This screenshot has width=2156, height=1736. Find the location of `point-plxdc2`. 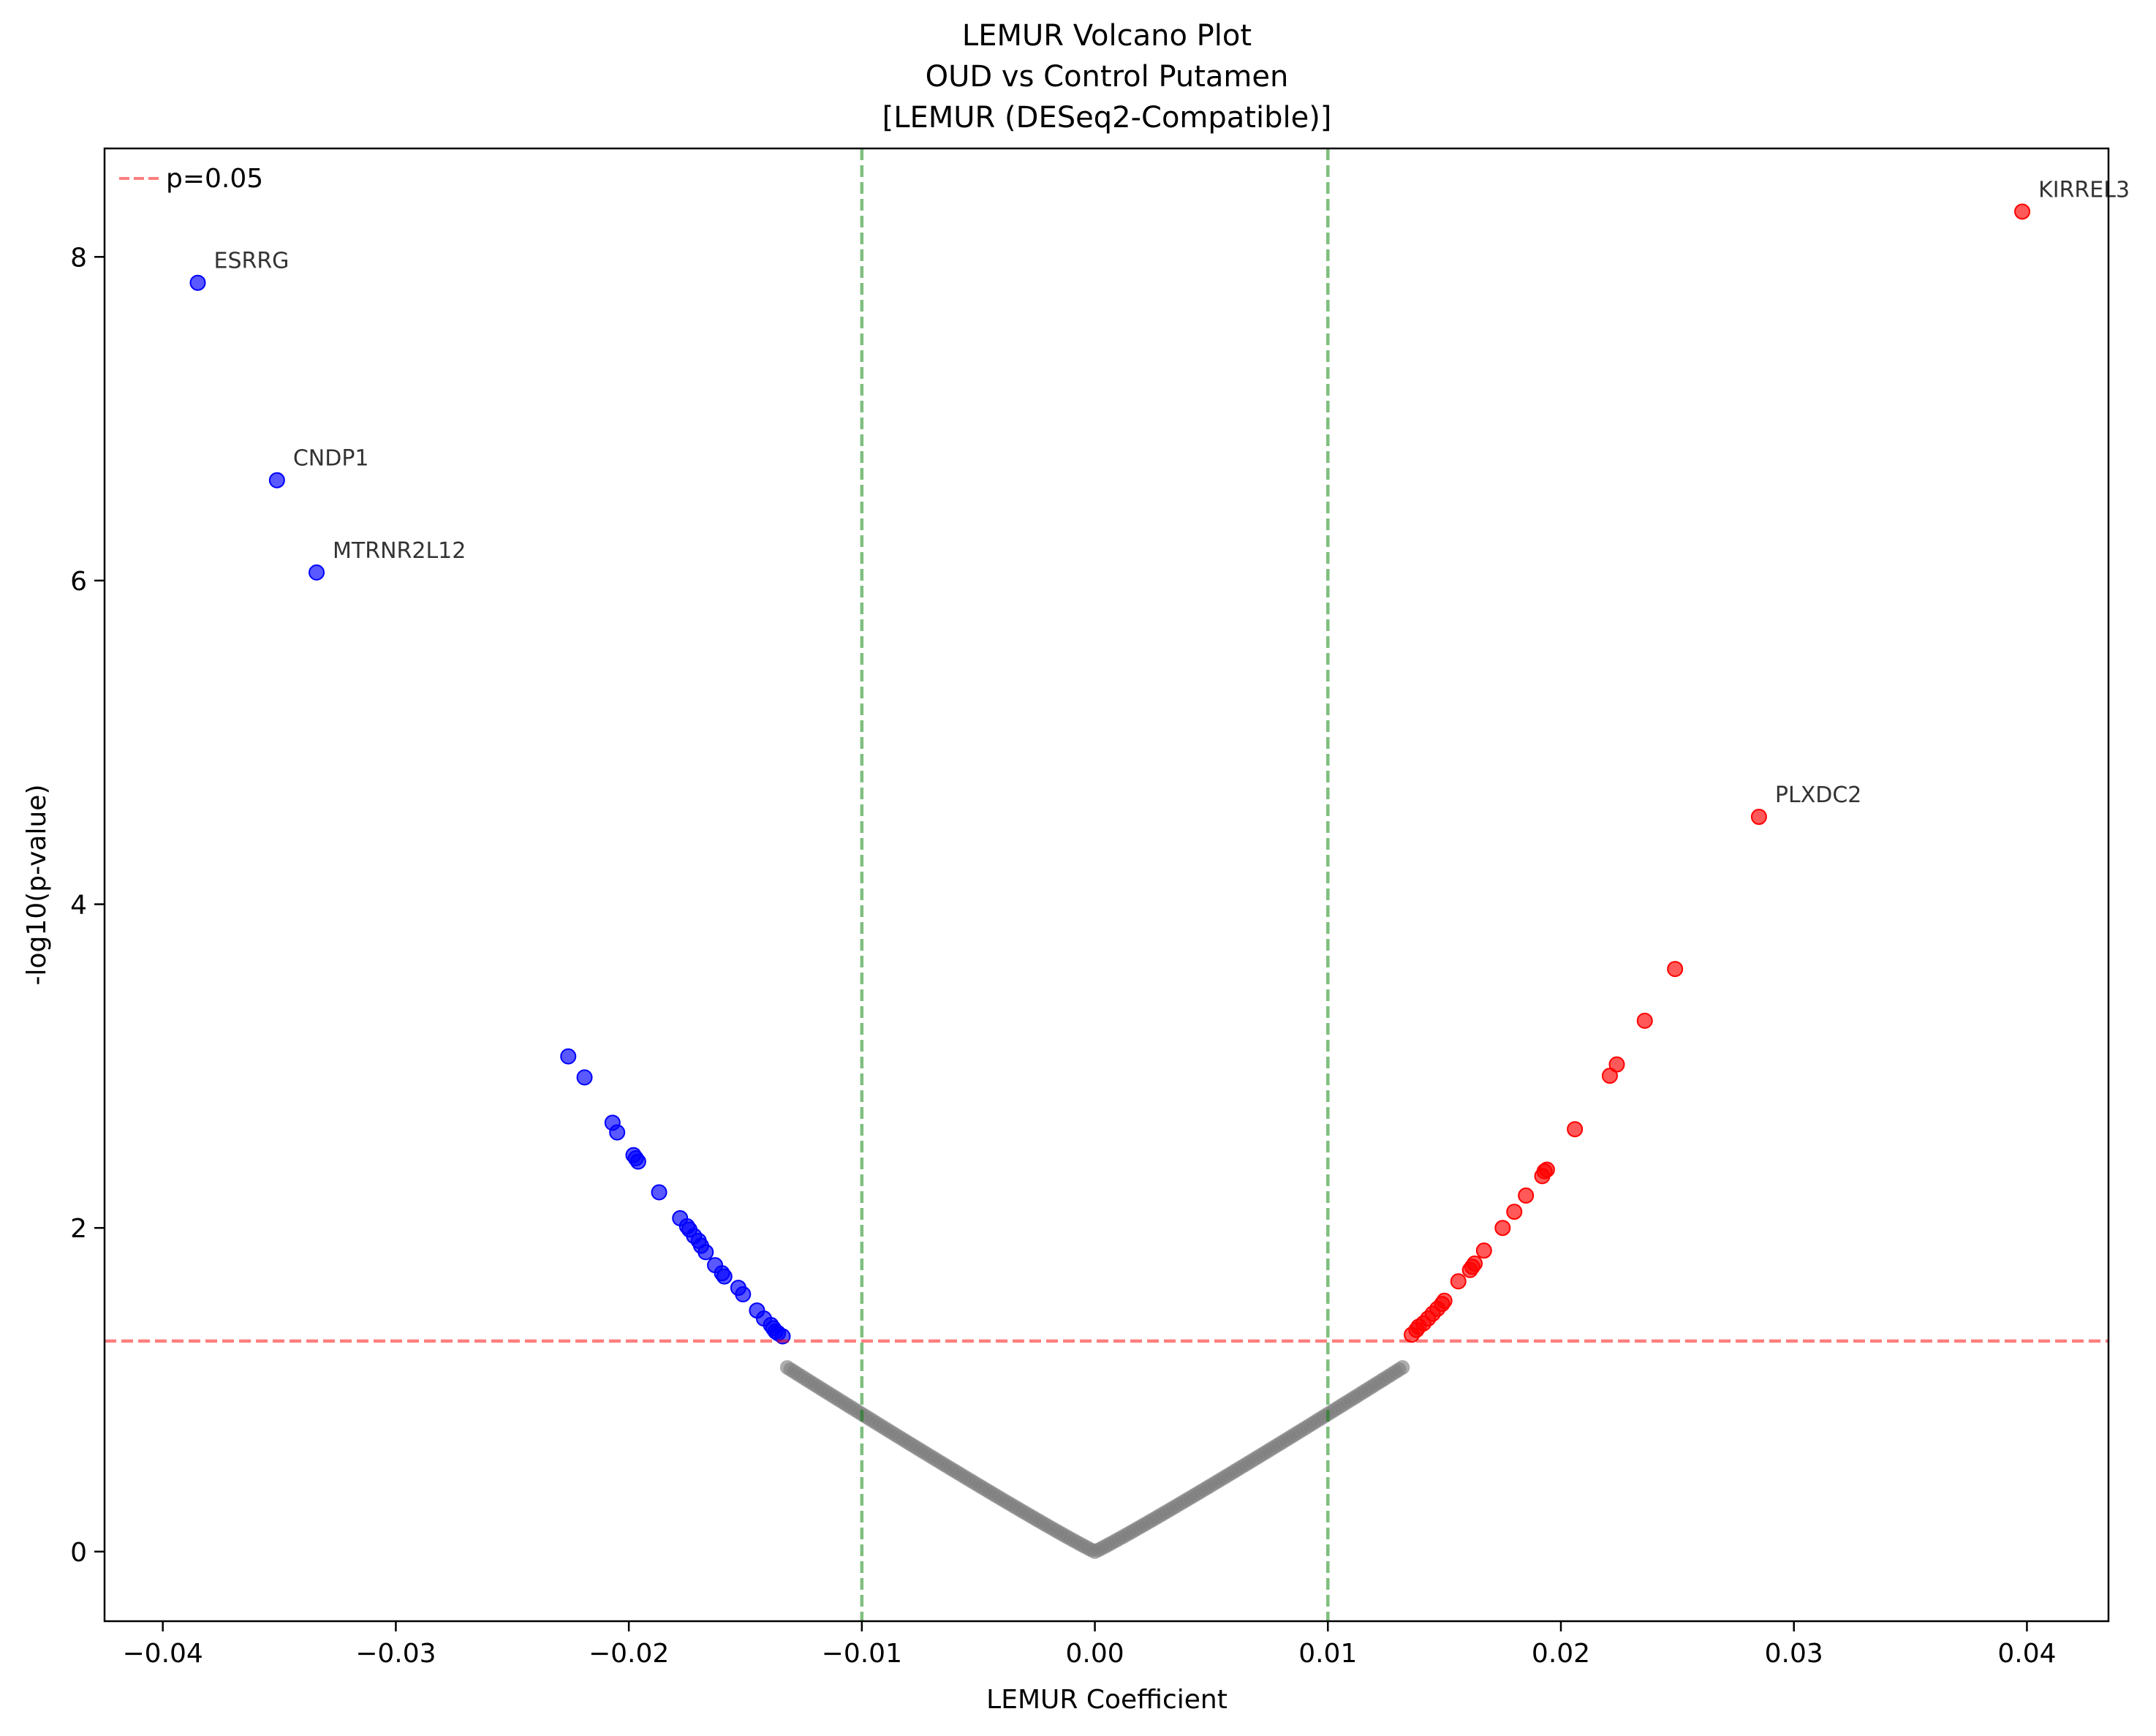

point-plxdc2 is located at coordinates (1758, 817).